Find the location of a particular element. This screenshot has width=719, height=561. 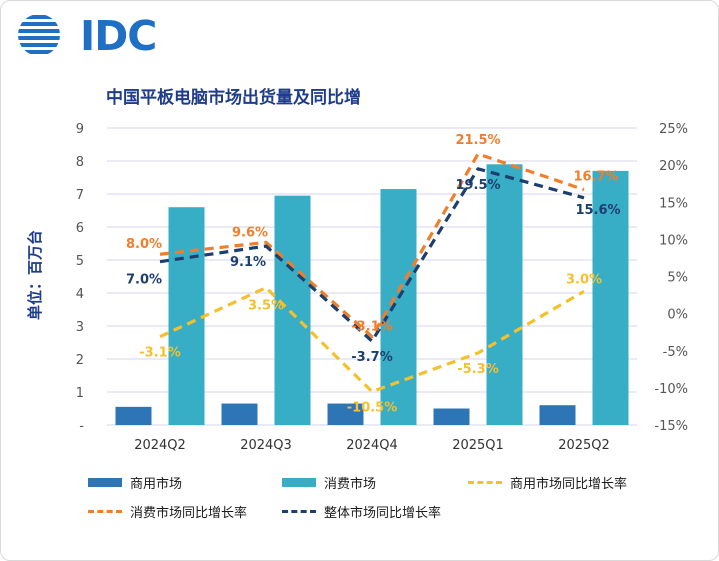

y-tick-label: - is located at coordinates (81, 426).